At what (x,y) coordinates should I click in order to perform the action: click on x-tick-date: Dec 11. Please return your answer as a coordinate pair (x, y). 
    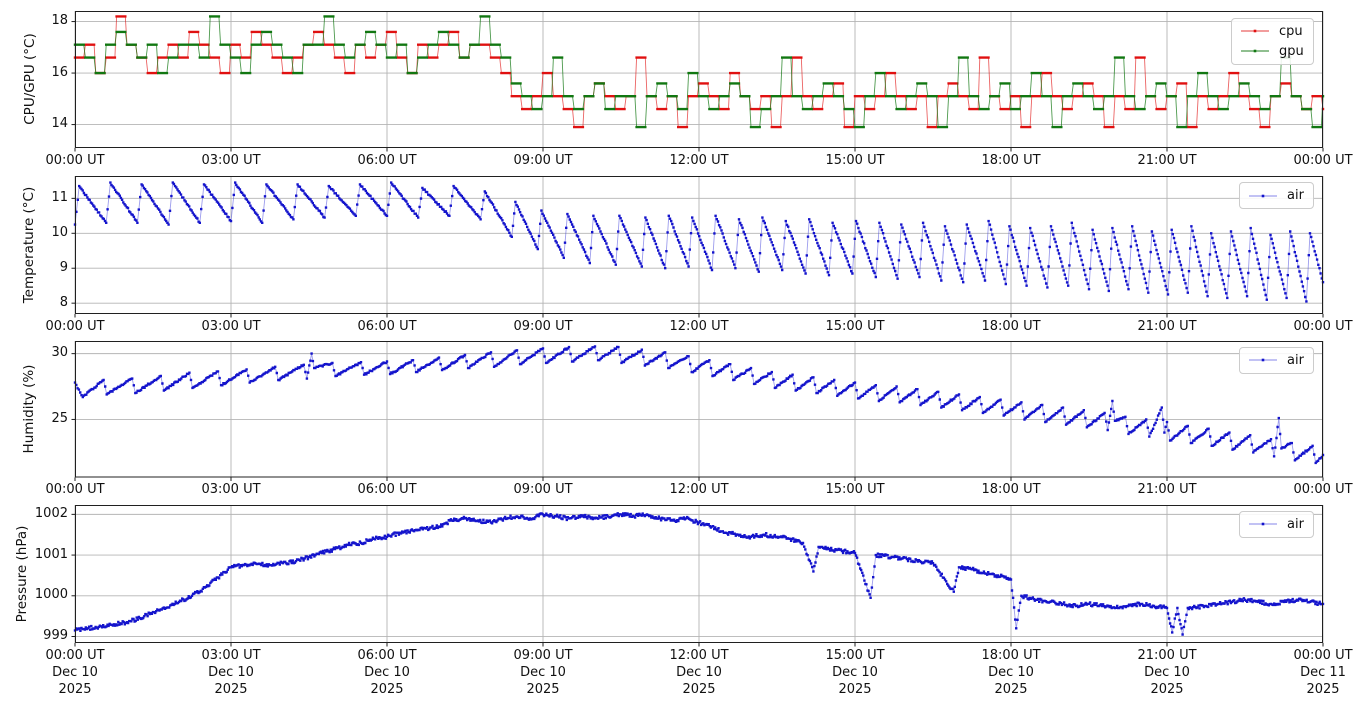
    Looking at the image, I should click on (1323, 672).